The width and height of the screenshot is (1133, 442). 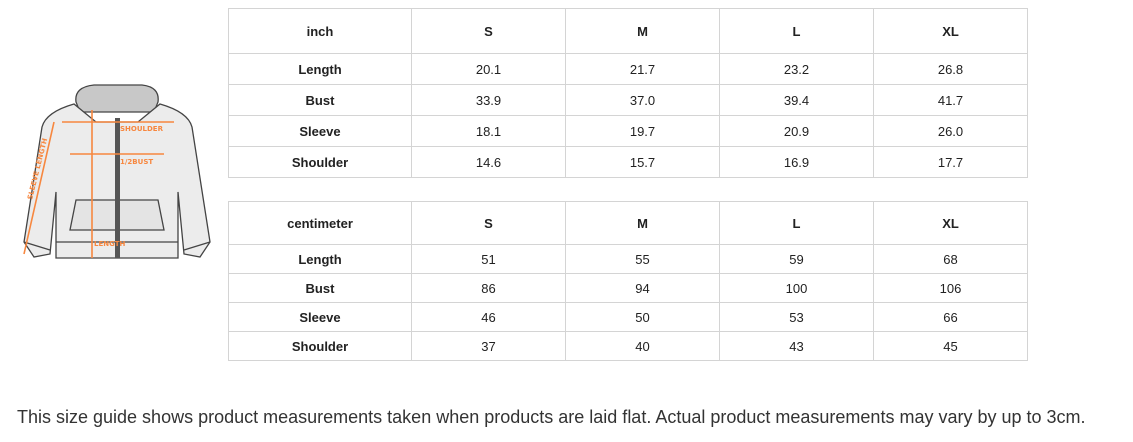 What do you see at coordinates (796, 69) in the screenshot?
I see `measurement-value: 23.2` at bounding box center [796, 69].